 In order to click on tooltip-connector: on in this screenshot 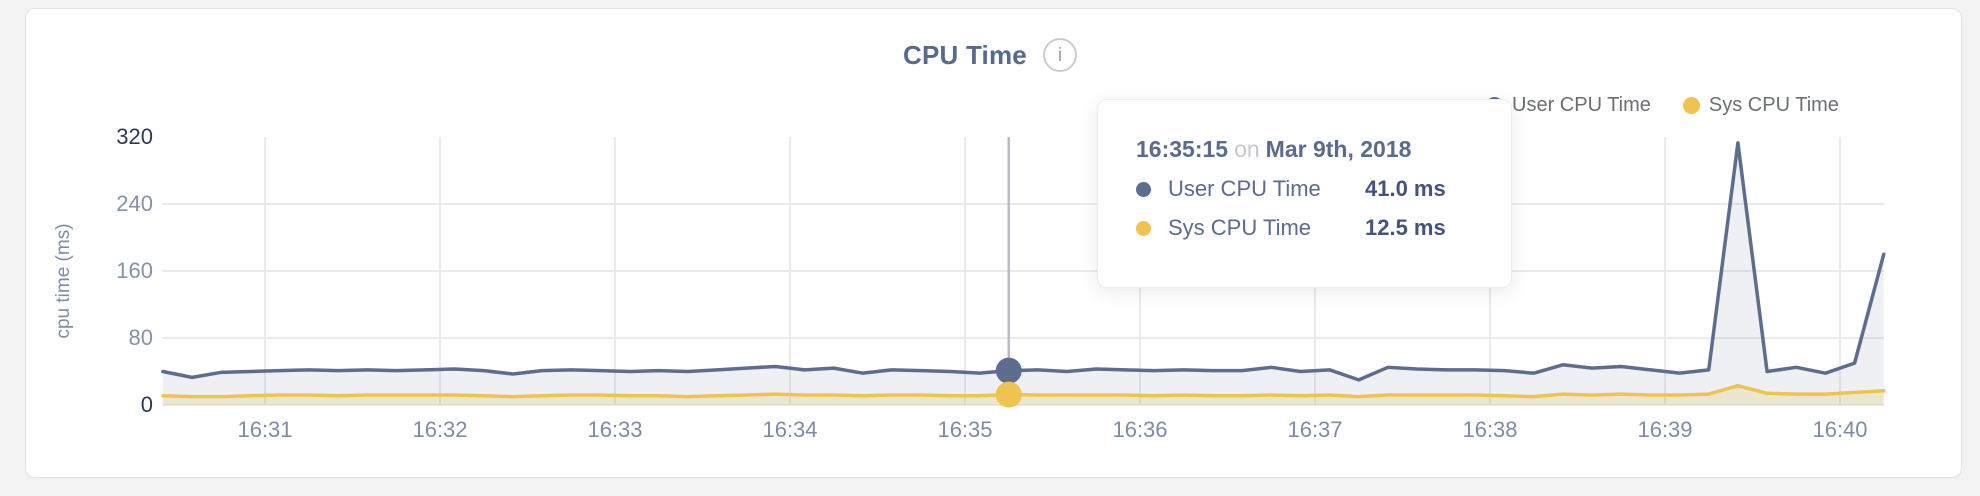, I will do `click(1247, 149)`.